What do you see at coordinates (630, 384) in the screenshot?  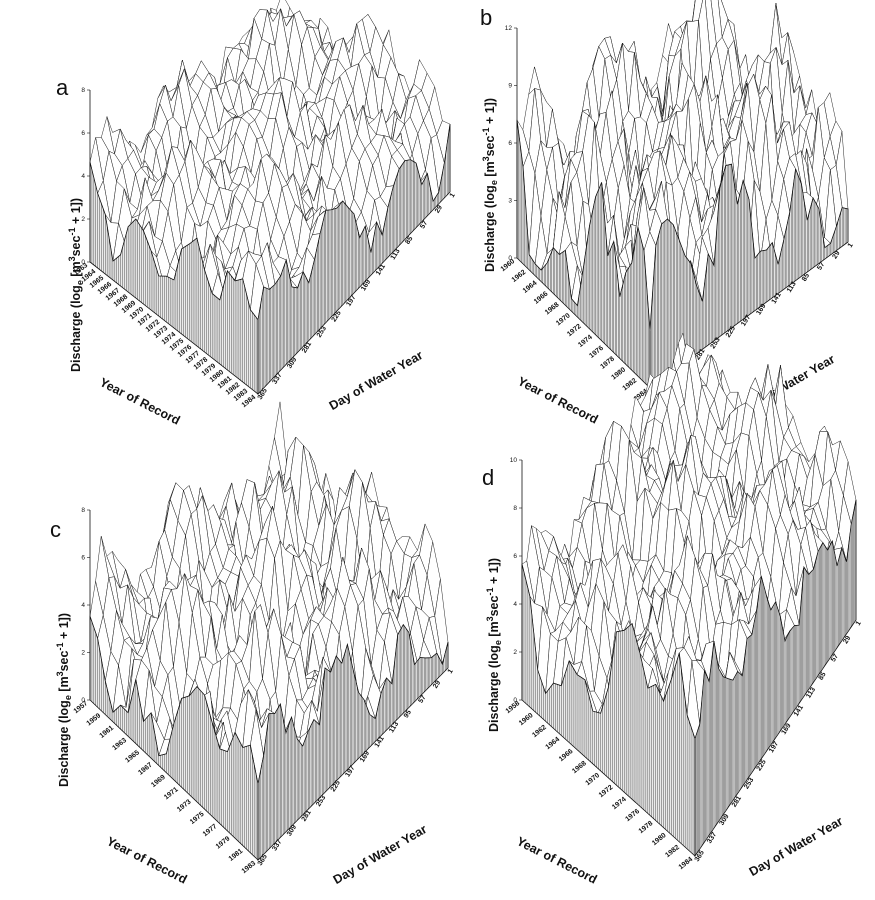 I see `panel-b-year-tick-label: 1982` at bounding box center [630, 384].